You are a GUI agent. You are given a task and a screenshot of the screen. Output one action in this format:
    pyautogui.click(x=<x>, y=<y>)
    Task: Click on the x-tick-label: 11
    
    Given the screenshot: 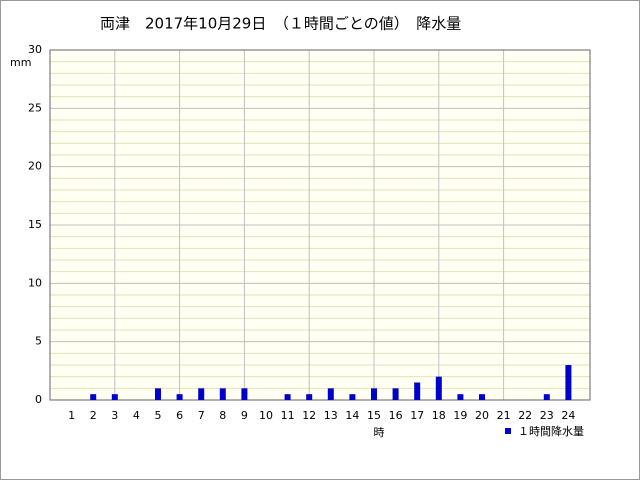 What is the action you would take?
    pyautogui.click(x=288, y=415)
    